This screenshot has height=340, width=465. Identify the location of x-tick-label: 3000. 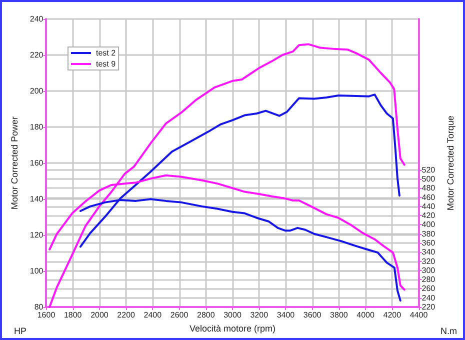
(233, 315).